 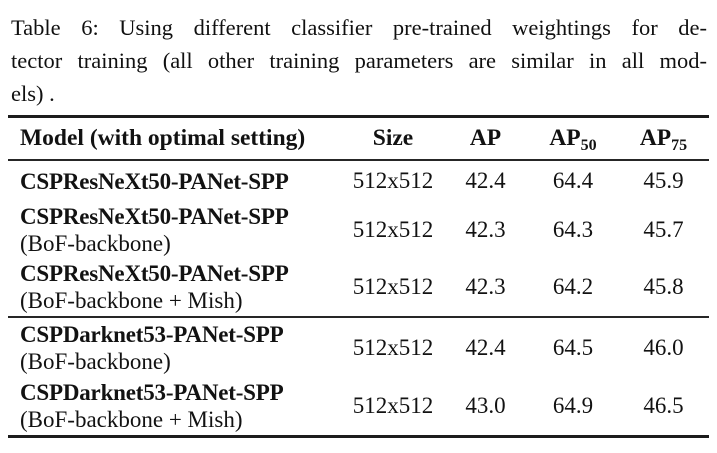 What do you see at coordinates (175, 230) in the screenshot?
I see `model-cell: CSPResNeXt50-PANet-SPP (BoF-backbone)` at bounding box center [175, 230].